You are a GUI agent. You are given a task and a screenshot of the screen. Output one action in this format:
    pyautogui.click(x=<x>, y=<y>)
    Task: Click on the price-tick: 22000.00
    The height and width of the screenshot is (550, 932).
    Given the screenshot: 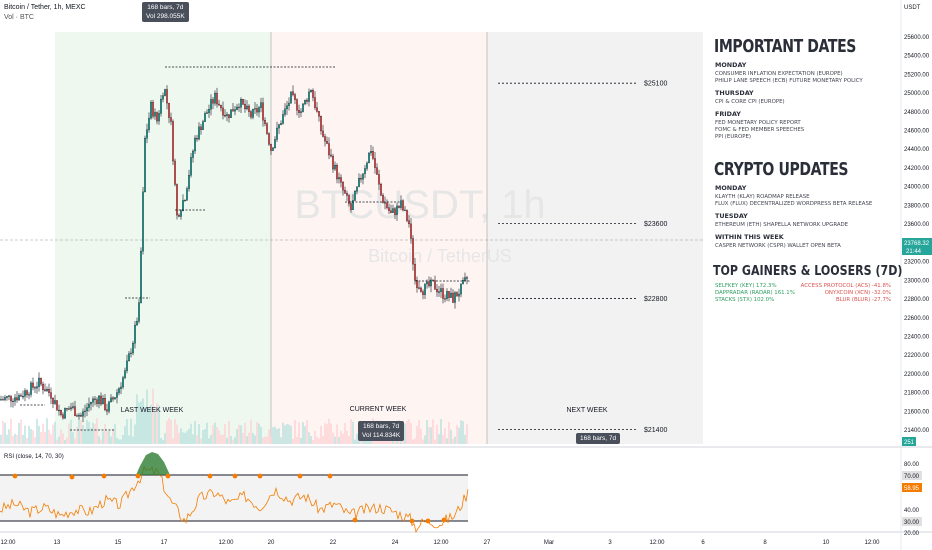 What is the action you would take?
    pyautogui.click(x=917, y=375)
    